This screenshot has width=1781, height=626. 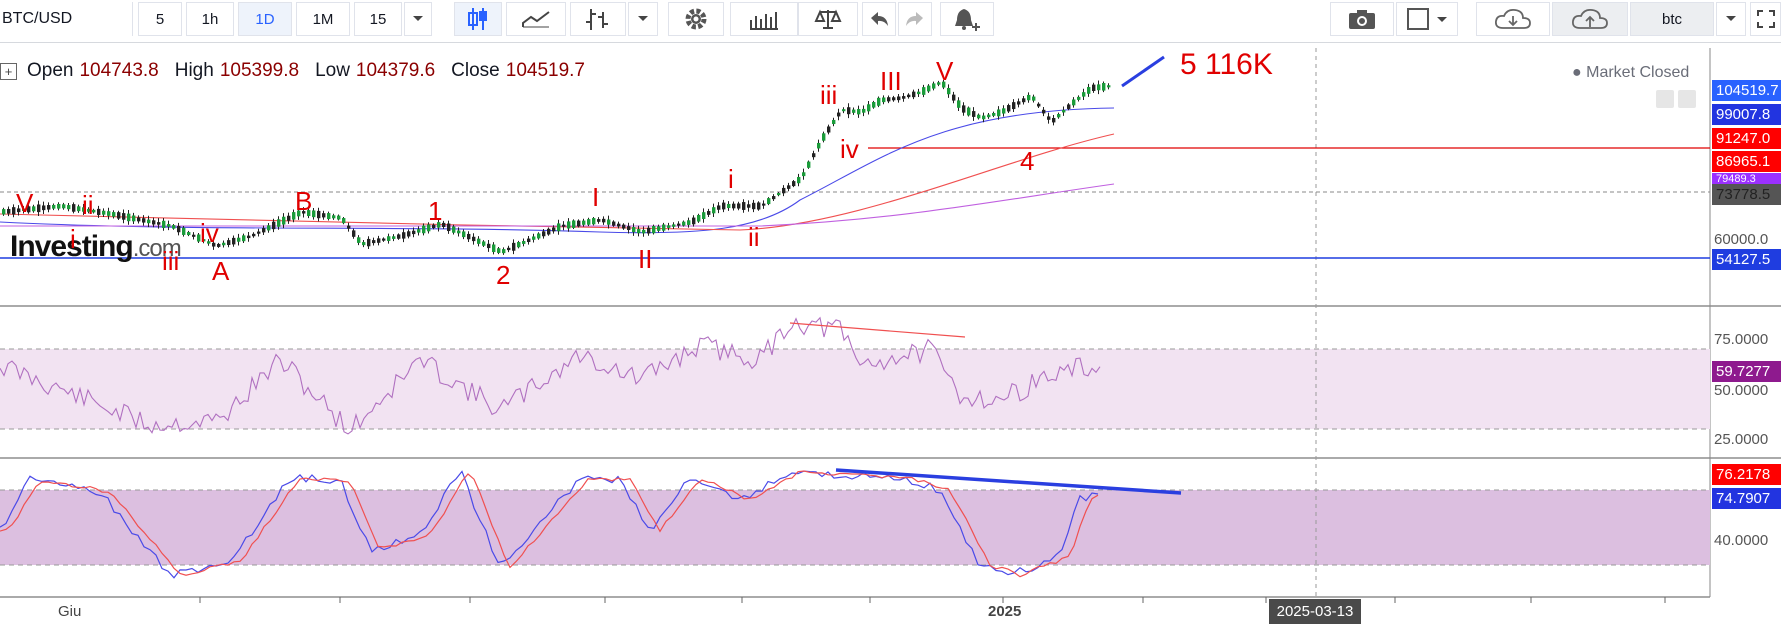 What do you see at coordinates (1427, 19) in the screenshot?
I see `template-button` at bounding box center [1427, 19].